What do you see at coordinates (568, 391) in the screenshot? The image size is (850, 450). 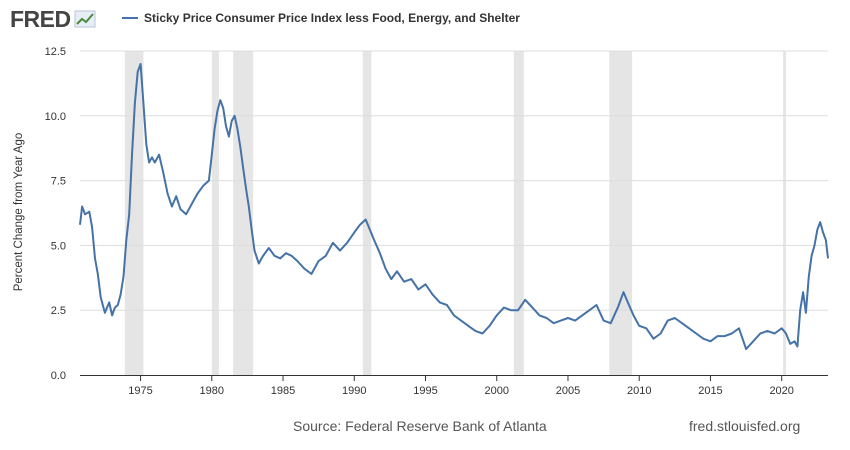 I see `x-tick-label: 2005` at bounding box center [568, 391].